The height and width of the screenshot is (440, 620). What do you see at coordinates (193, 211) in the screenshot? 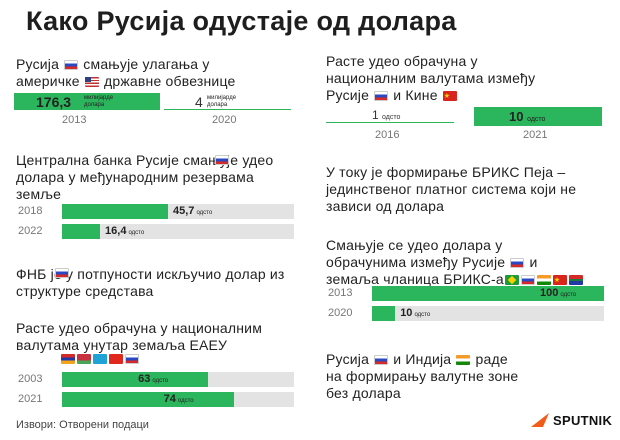
I see `value-label-2018: 45,7 одсто` at bounding box center [193, 211].